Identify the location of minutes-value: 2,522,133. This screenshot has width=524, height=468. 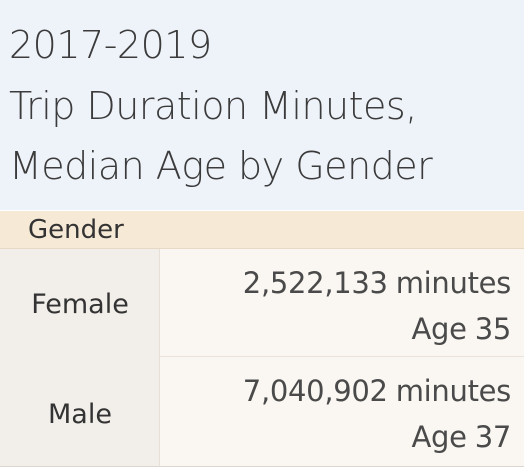
(315, 283).